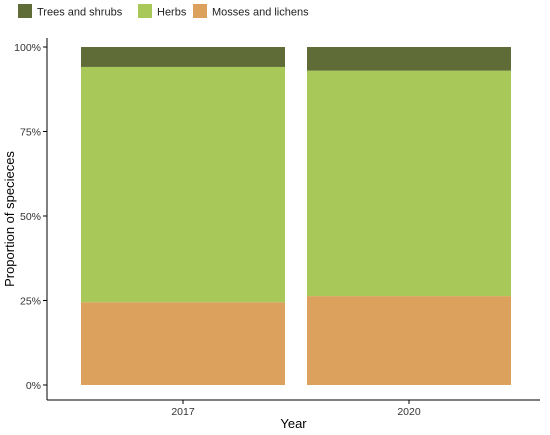 This screenshot has height=435, width=550. What do you see at coordinates (172, 13) in the screenshot?
I see `legend-label: Herbs` at bounding box center [172, 13].